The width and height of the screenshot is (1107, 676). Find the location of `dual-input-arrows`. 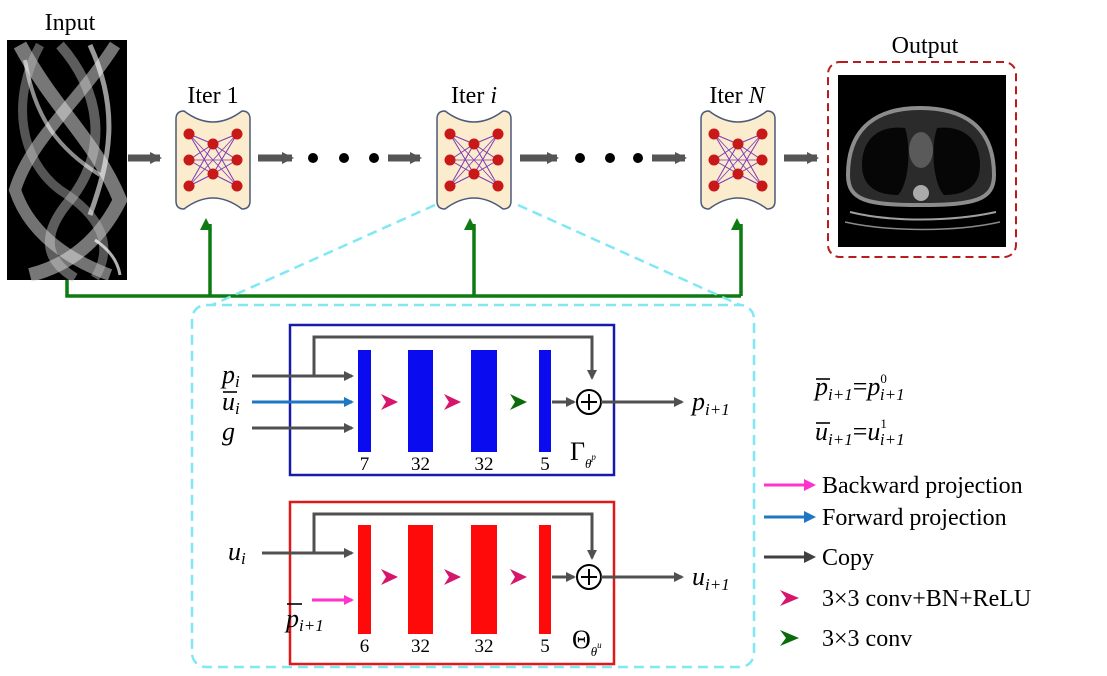

dual-input-arrows is located at coordinates (303, 402).